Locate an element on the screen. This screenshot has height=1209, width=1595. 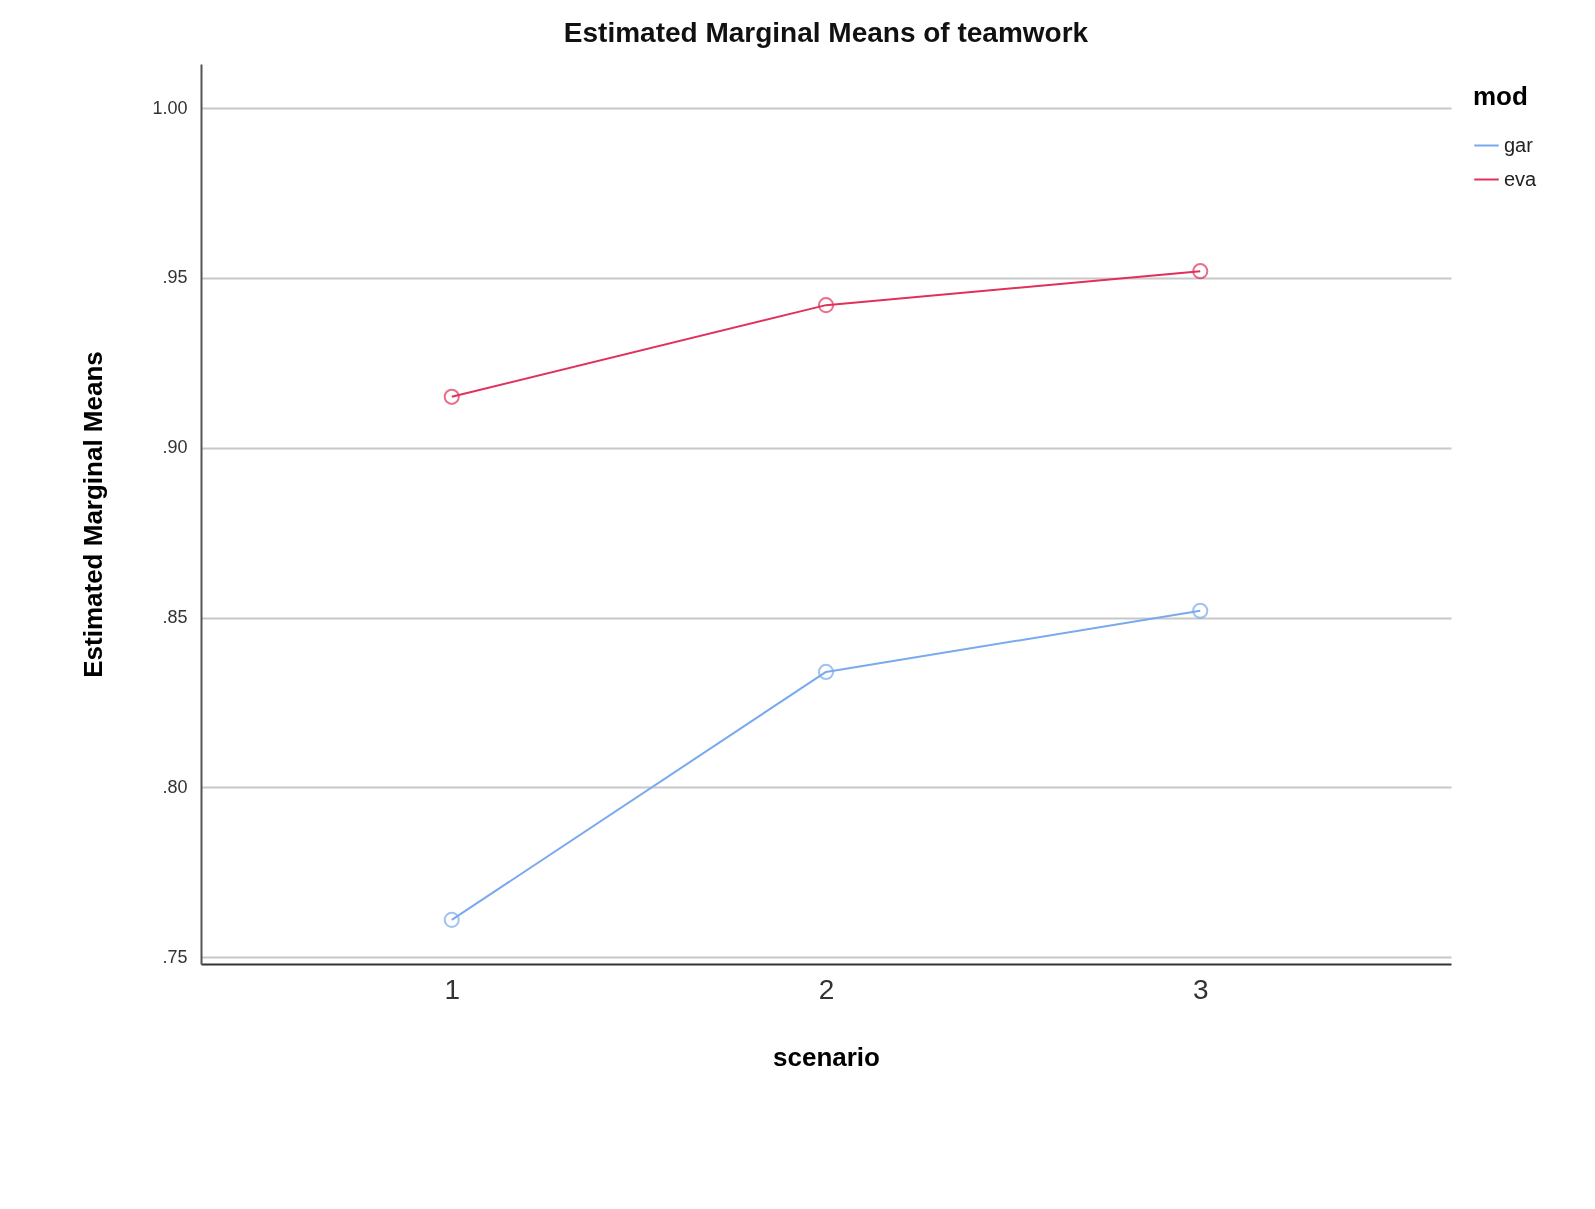
y-tick-label: 1.00 is located at coordinates (170, 107).